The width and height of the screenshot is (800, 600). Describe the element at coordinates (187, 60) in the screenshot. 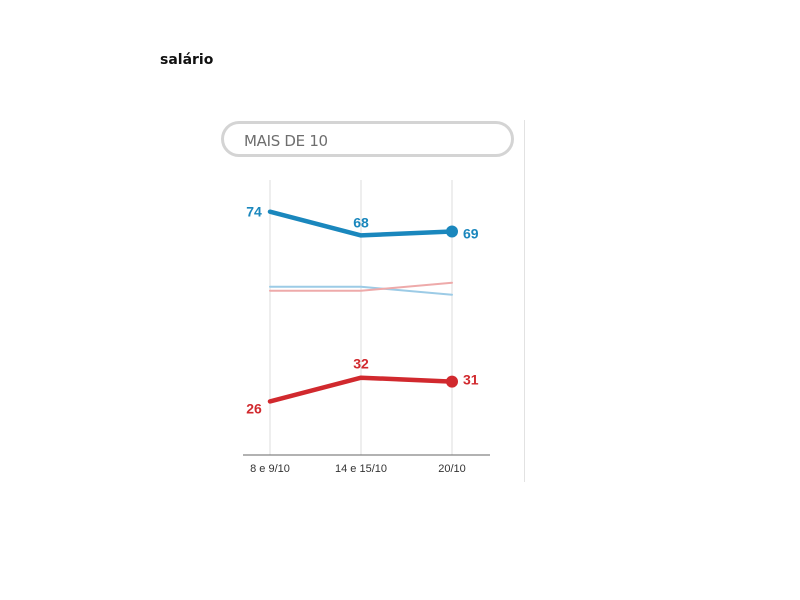

I see `page-heading: salário` at that location.